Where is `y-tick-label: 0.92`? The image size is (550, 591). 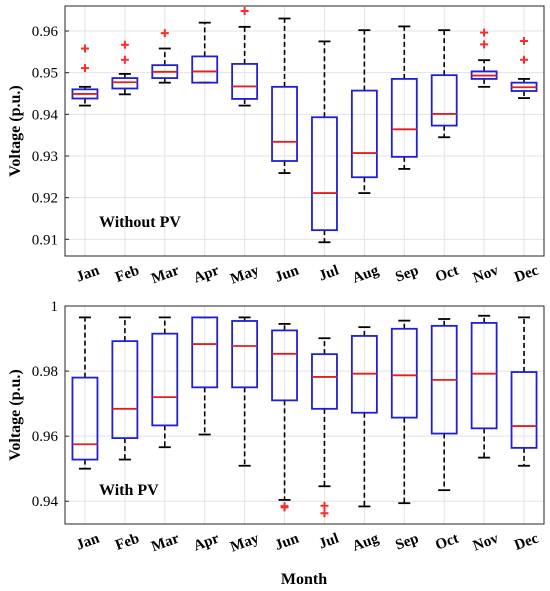
y-tick-label: 0.92 is located at coordinates (45, 199).